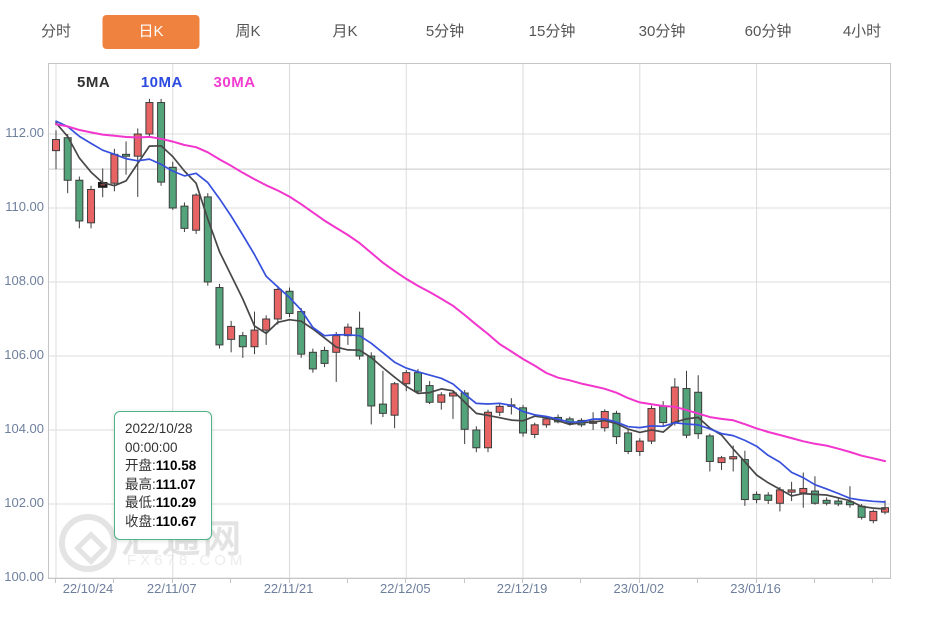 Image resolution: width=935 pixels, height=621 pixels. I want to click on tab-30min: 30分钟, so click(662, 31).